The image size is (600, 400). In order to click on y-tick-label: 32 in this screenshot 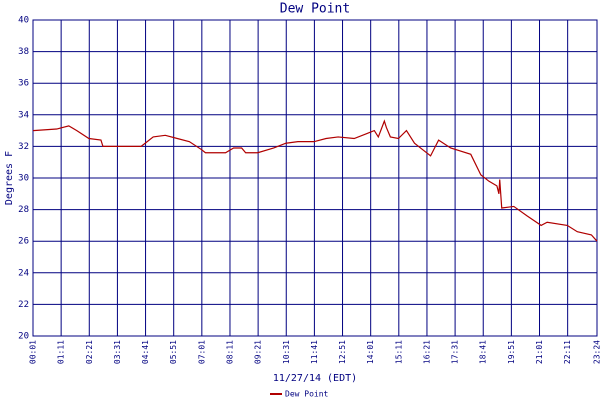, I will do `click(23, 147)`.